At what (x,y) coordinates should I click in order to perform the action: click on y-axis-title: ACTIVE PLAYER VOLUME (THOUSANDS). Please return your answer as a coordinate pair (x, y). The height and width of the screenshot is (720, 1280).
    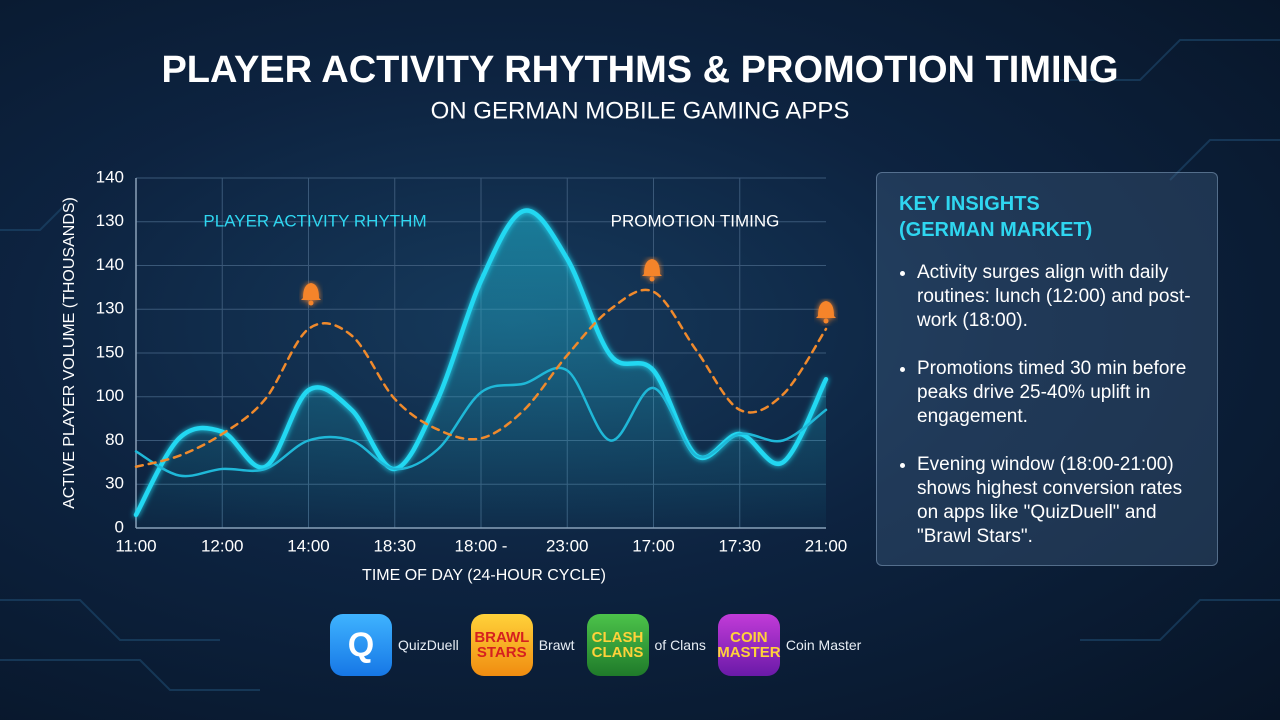
    Looking at the image, I should click on (69, 353).